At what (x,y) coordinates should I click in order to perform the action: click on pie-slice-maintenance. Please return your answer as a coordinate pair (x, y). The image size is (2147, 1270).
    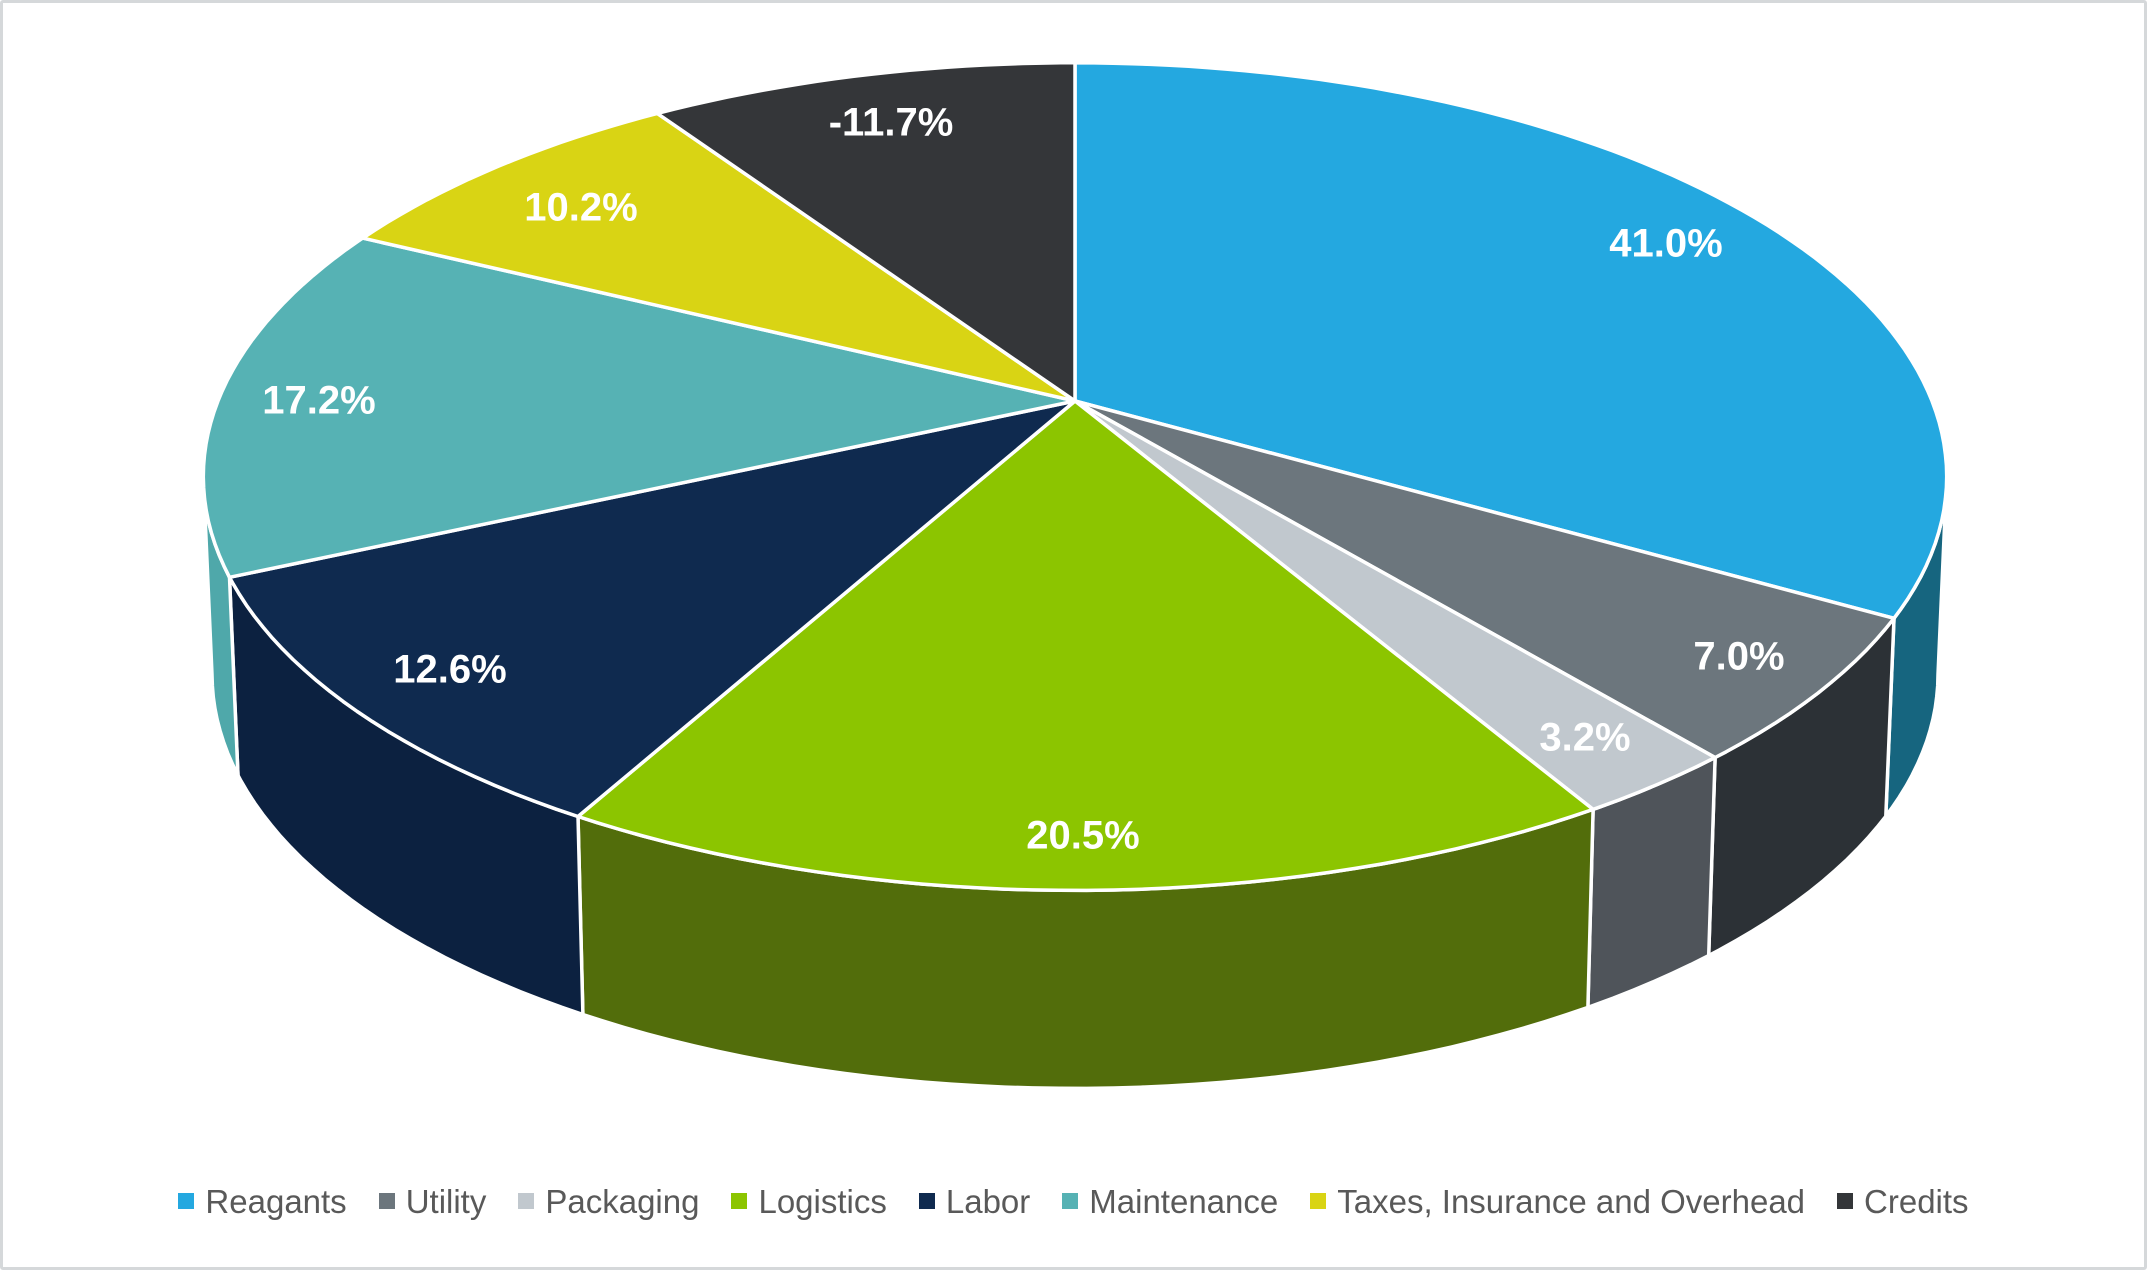
    Looking at the image, I should click on (639, 408).